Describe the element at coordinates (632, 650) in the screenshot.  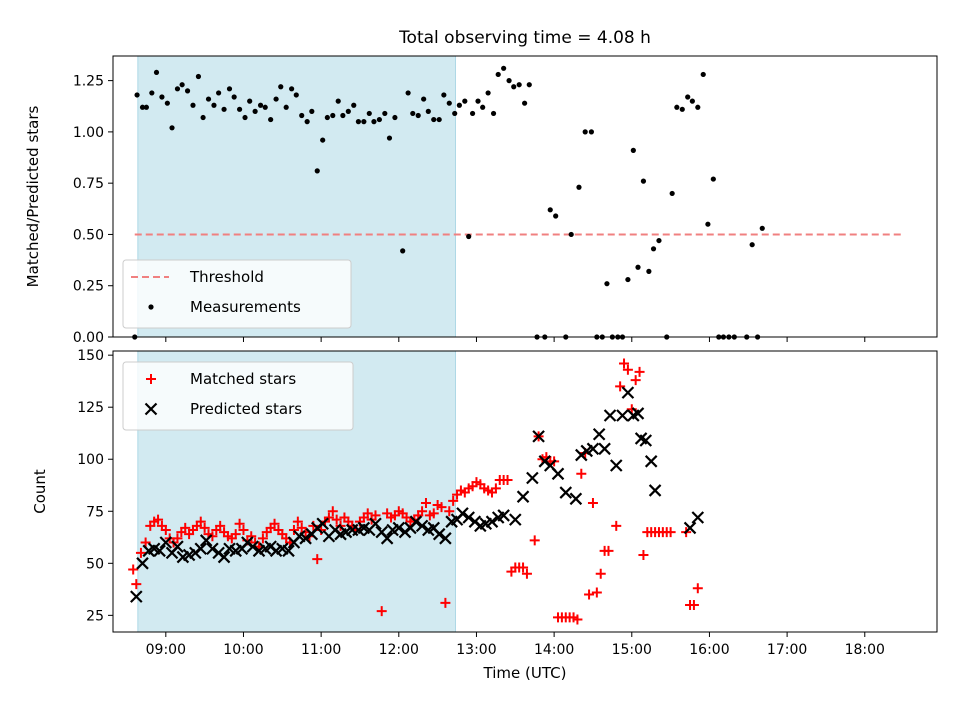
I see `x-tick-label: 15:00` at that location.